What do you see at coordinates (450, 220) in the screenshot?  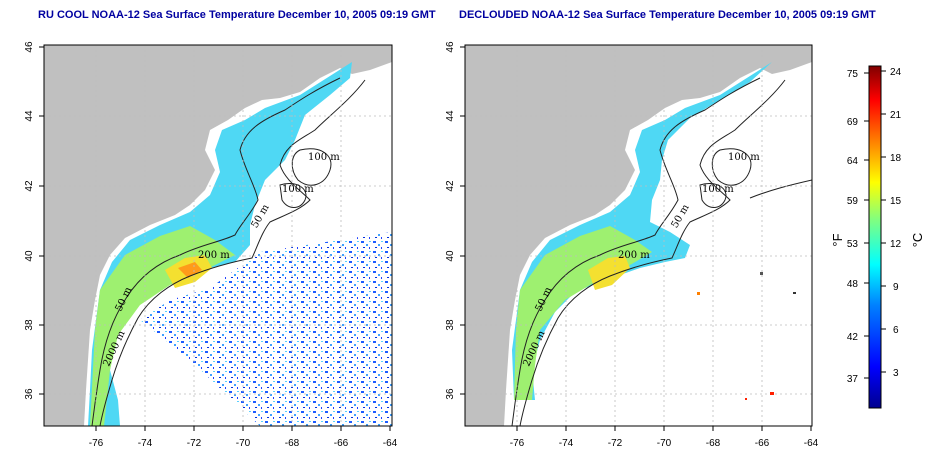 I see `right-lat-labels: 46 44 42 40 38 36` at bounding box center [450, 220].